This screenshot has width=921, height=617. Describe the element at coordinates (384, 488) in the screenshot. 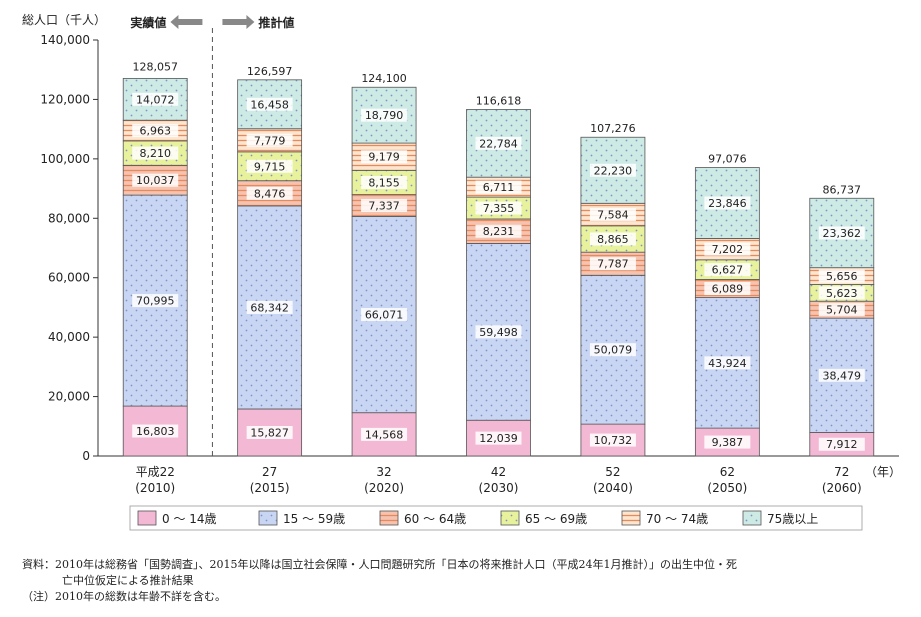

I see `x-tick-label-year: (2020)` at that location.